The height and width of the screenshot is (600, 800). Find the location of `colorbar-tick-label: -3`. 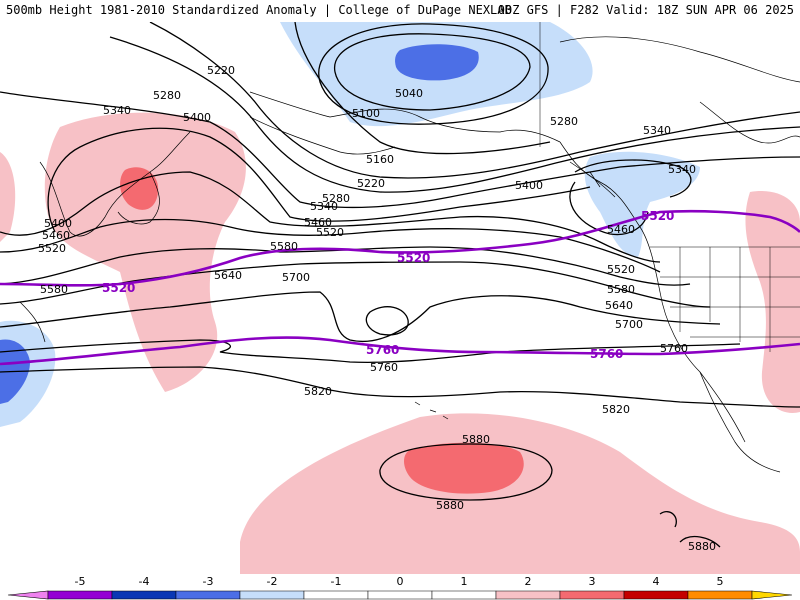

colorbar-tick-label: -3 is located at coordinates (208, 581).